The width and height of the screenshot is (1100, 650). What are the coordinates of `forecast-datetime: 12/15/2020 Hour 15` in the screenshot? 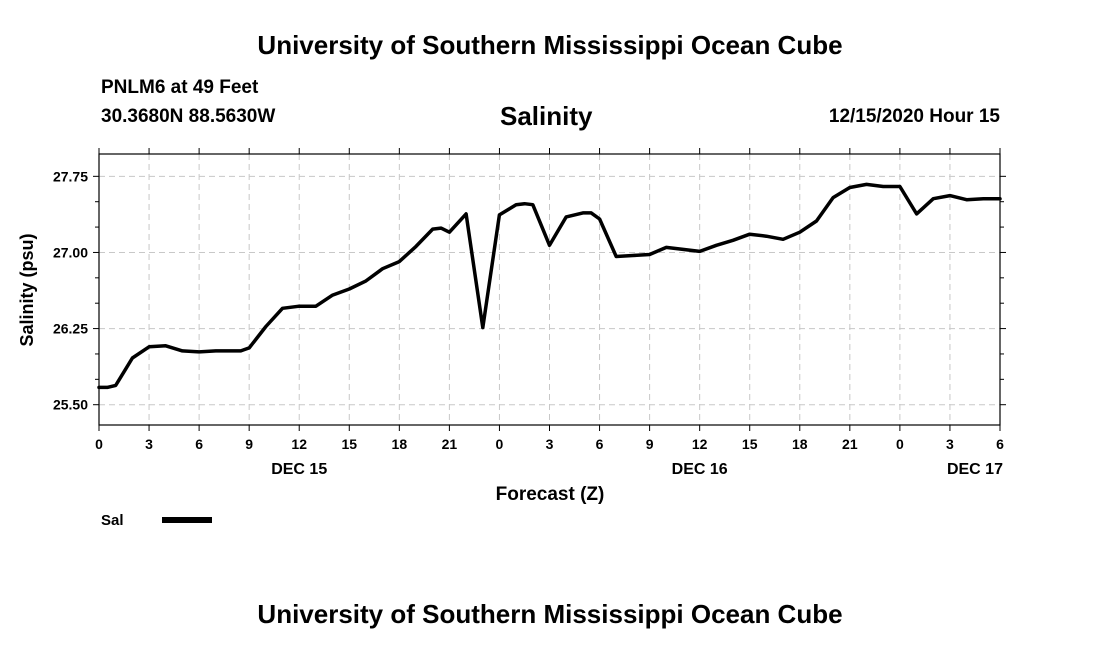 It's located at (914, 116).